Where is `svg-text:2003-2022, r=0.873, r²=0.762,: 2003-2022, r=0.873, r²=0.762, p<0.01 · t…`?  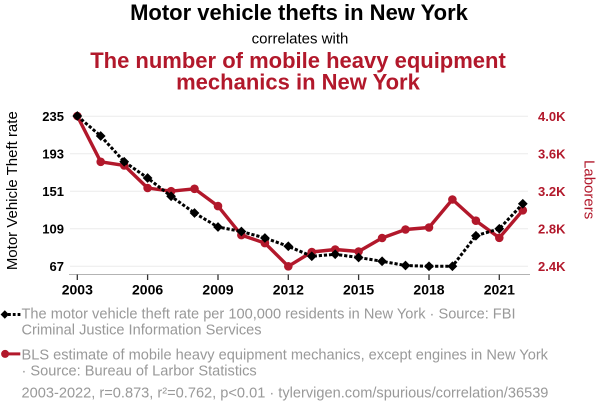
svg-text:2003-2022, r=0.873, r²=0.762,: 2003-2022, r=0.873, r²=0.762, p<0.01 · t… is located at coordinates (285, 394).